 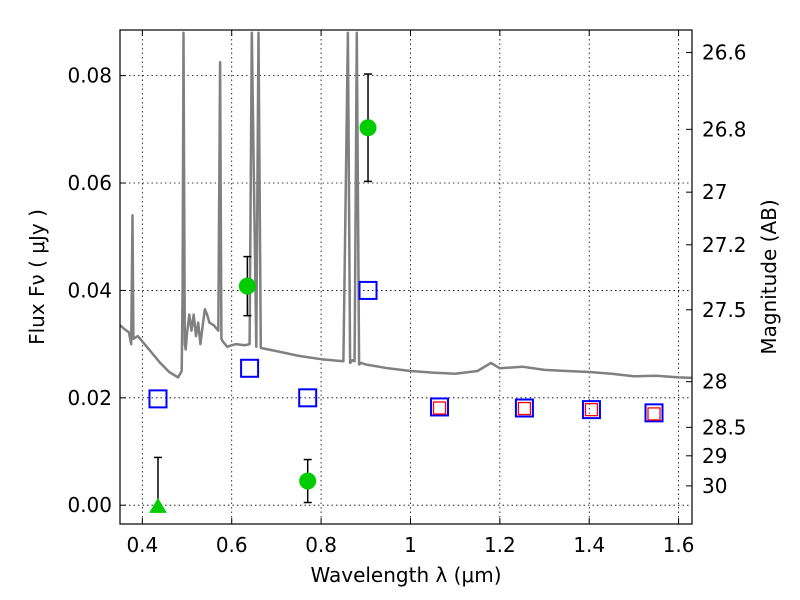 I want to click on y-tick-label: 0.00, so click(x=89, y=505).